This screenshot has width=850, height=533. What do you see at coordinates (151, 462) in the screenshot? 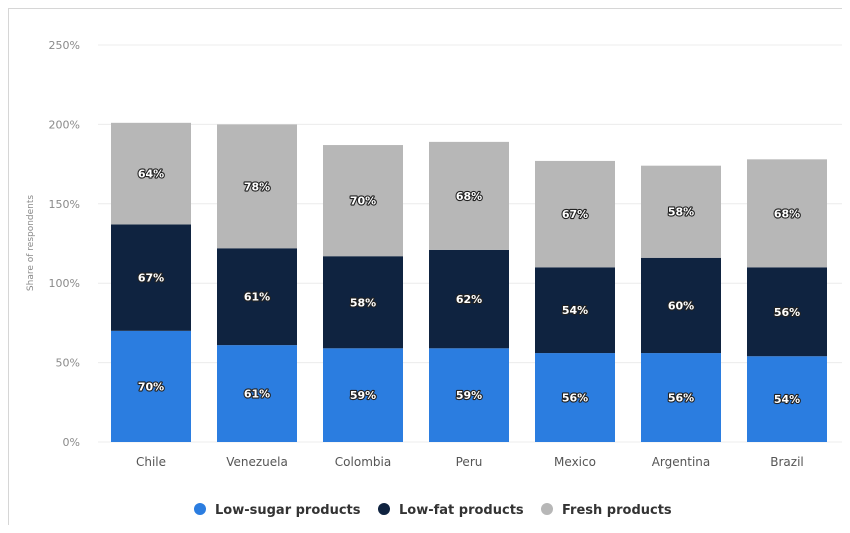
I see `x-tick-label: Chile` at bounding box center [151, 462].